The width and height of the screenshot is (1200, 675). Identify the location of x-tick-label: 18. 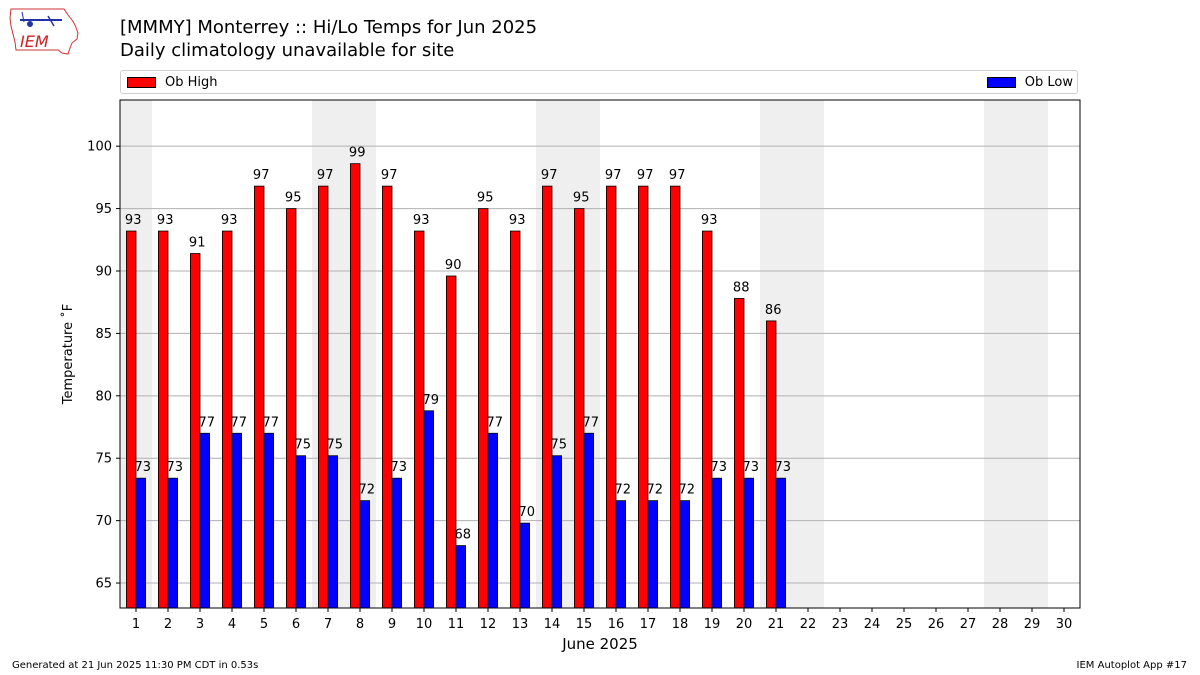
(680, 624).